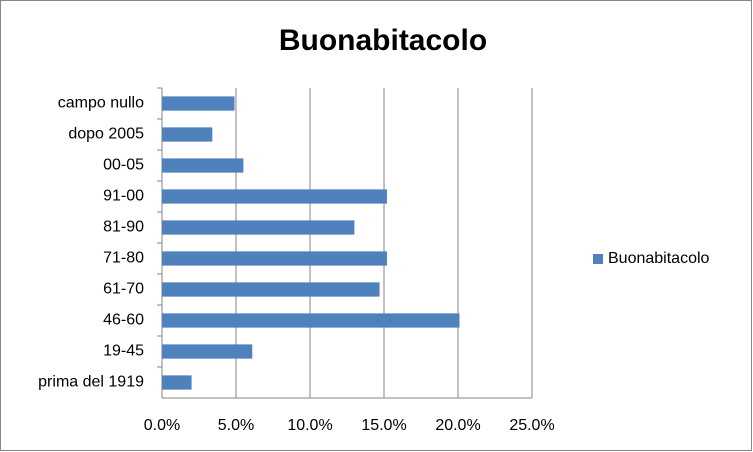 The image size is (753, 452). What do you see at coordinates (106, 134) in the screenshot?
I see `y-tick-label: dopo 2005` at bounding box center [106, 134].